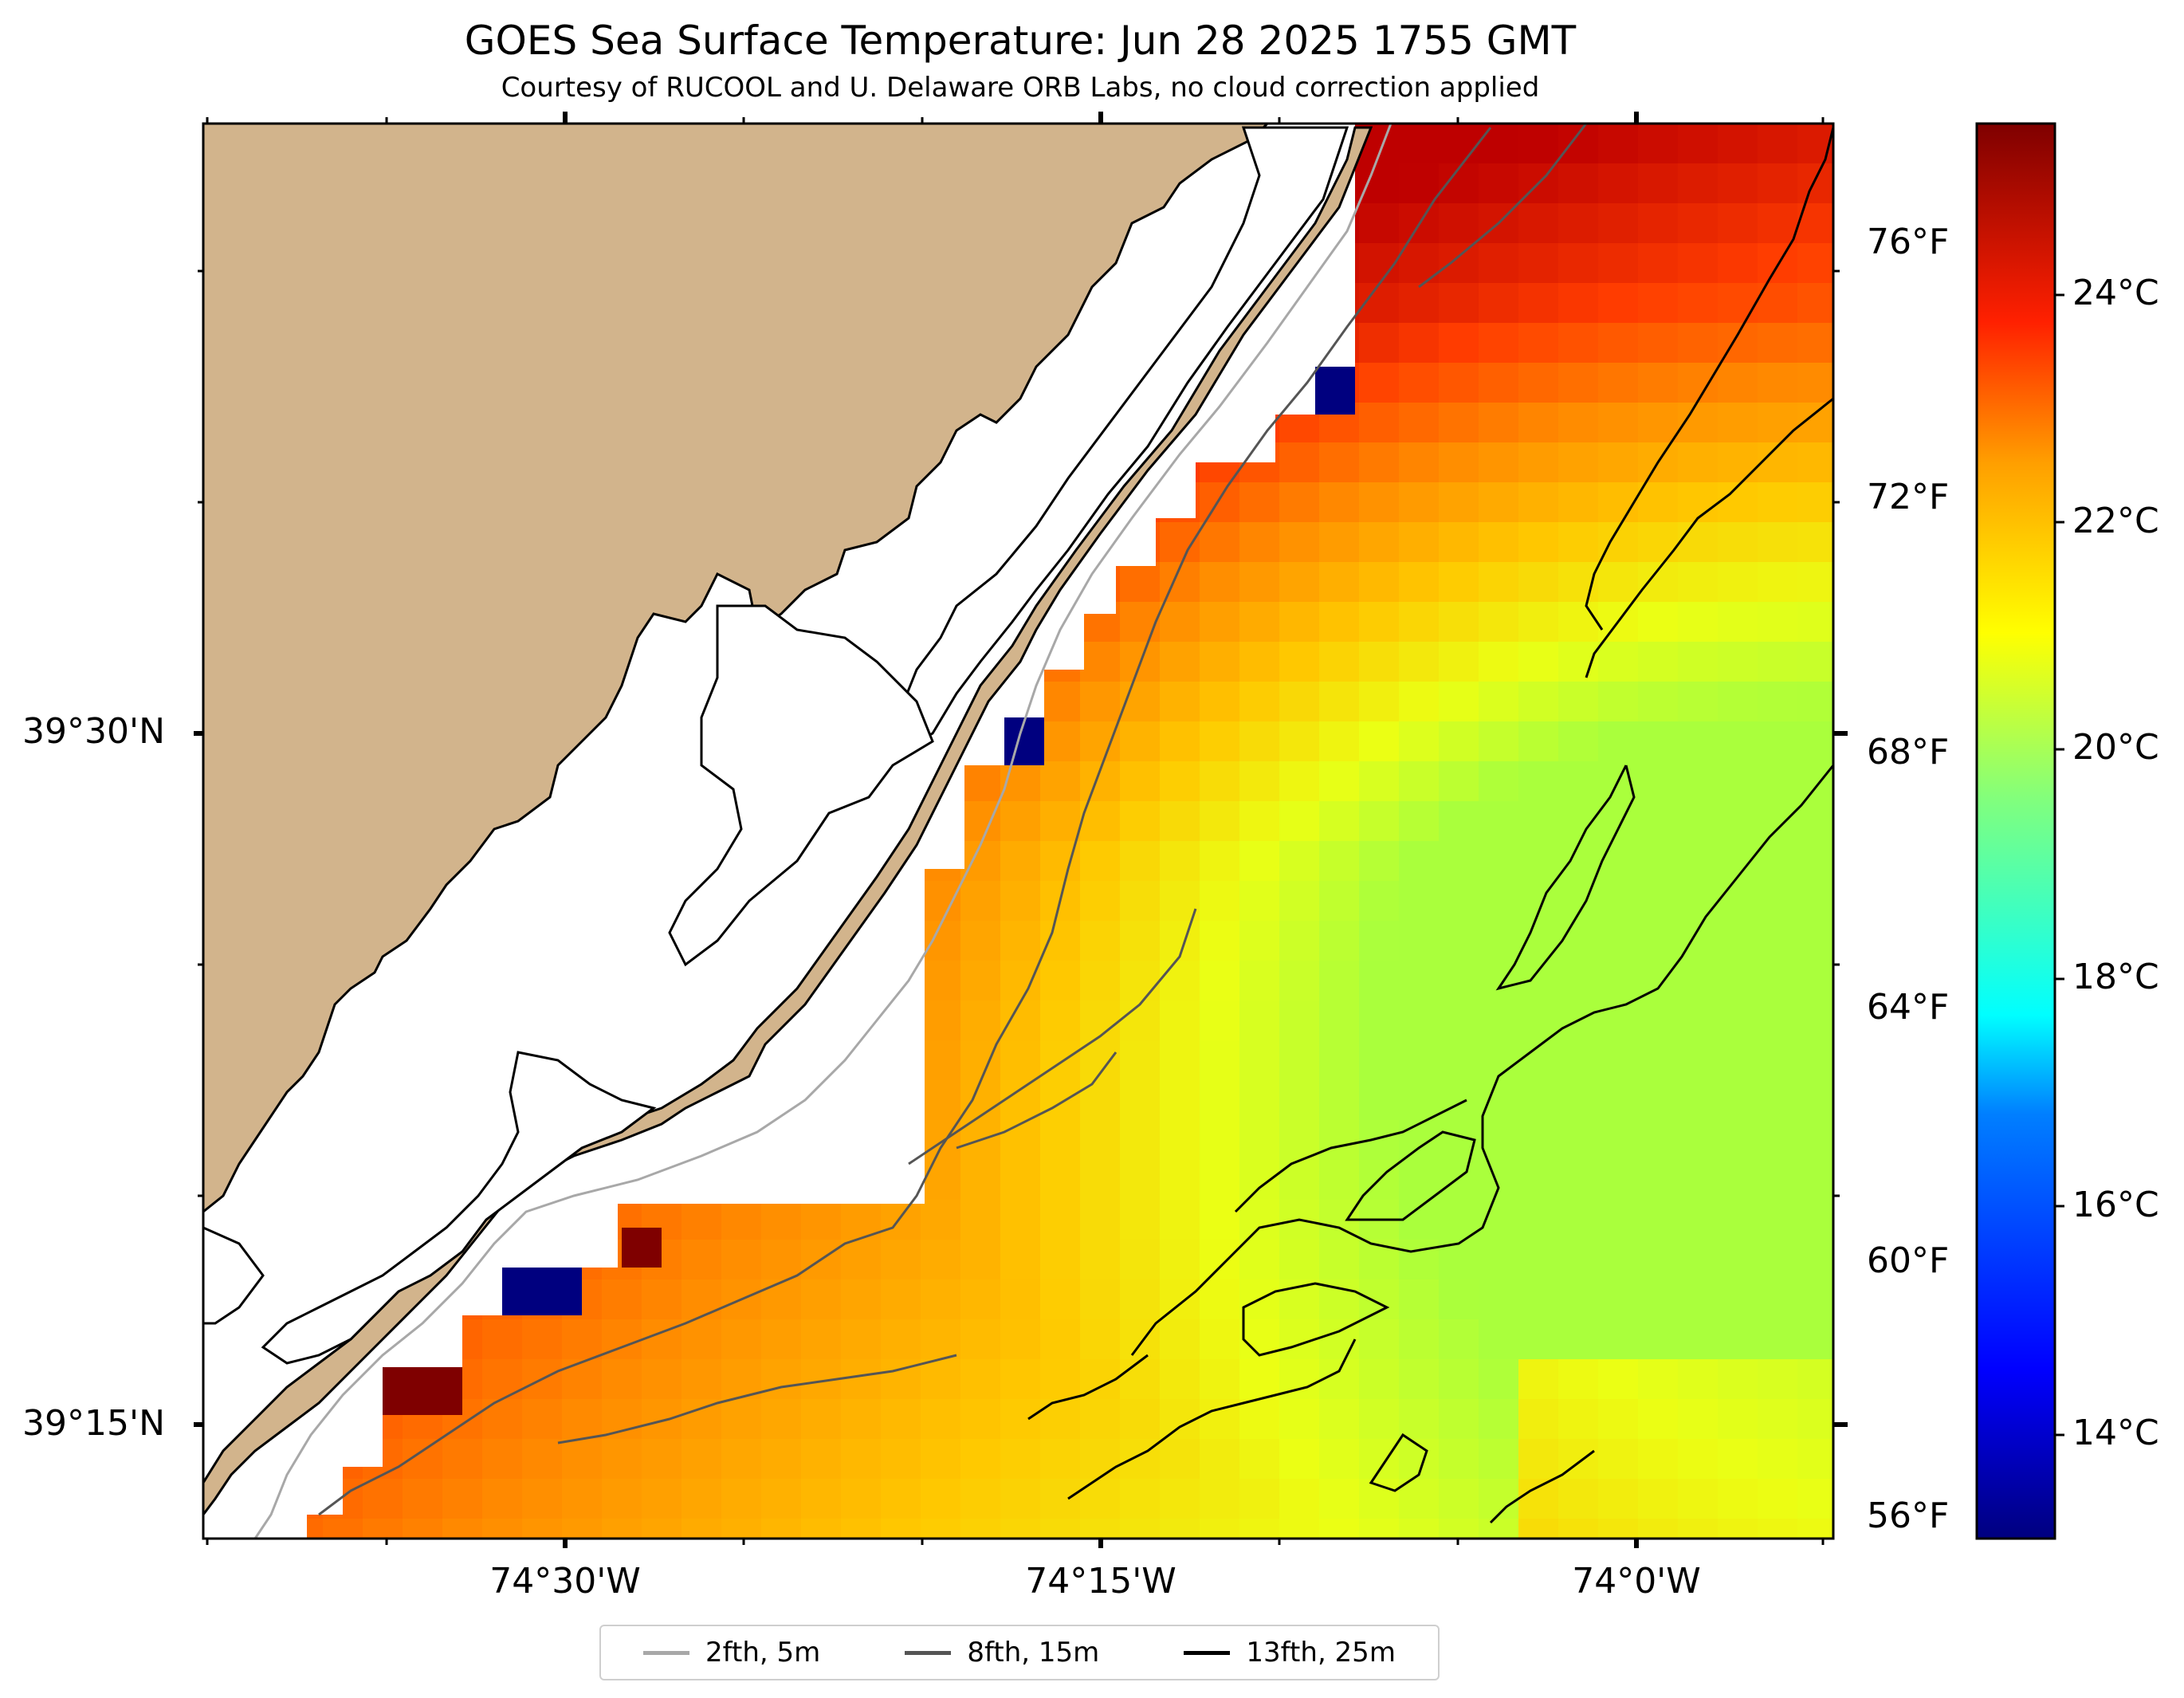 The image size is (2184, 1698). I want to click on legend-item-13fth: 13fth, 25m, so click(1290, 1653).